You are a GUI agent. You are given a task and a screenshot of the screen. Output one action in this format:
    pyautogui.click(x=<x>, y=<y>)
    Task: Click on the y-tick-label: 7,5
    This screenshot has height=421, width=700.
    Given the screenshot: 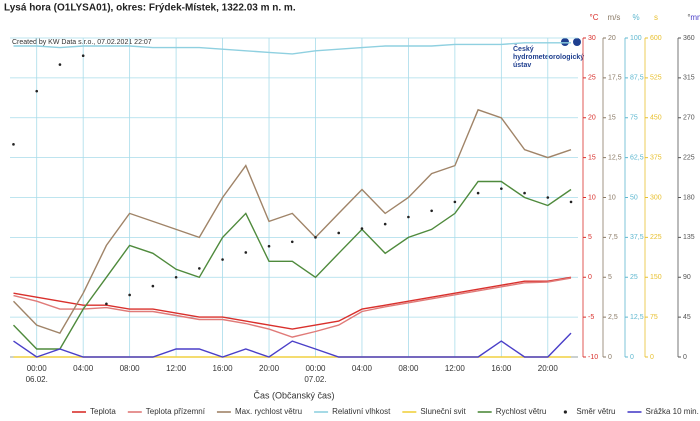 What is the action you would take?
    pyautogui.click(x=613, y=237)
    